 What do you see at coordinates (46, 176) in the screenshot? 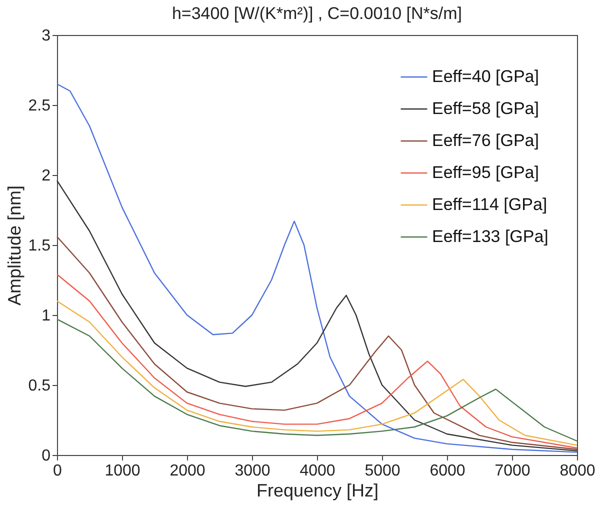
I see `y-tick-label: 2` at bounding box center [46, 176].